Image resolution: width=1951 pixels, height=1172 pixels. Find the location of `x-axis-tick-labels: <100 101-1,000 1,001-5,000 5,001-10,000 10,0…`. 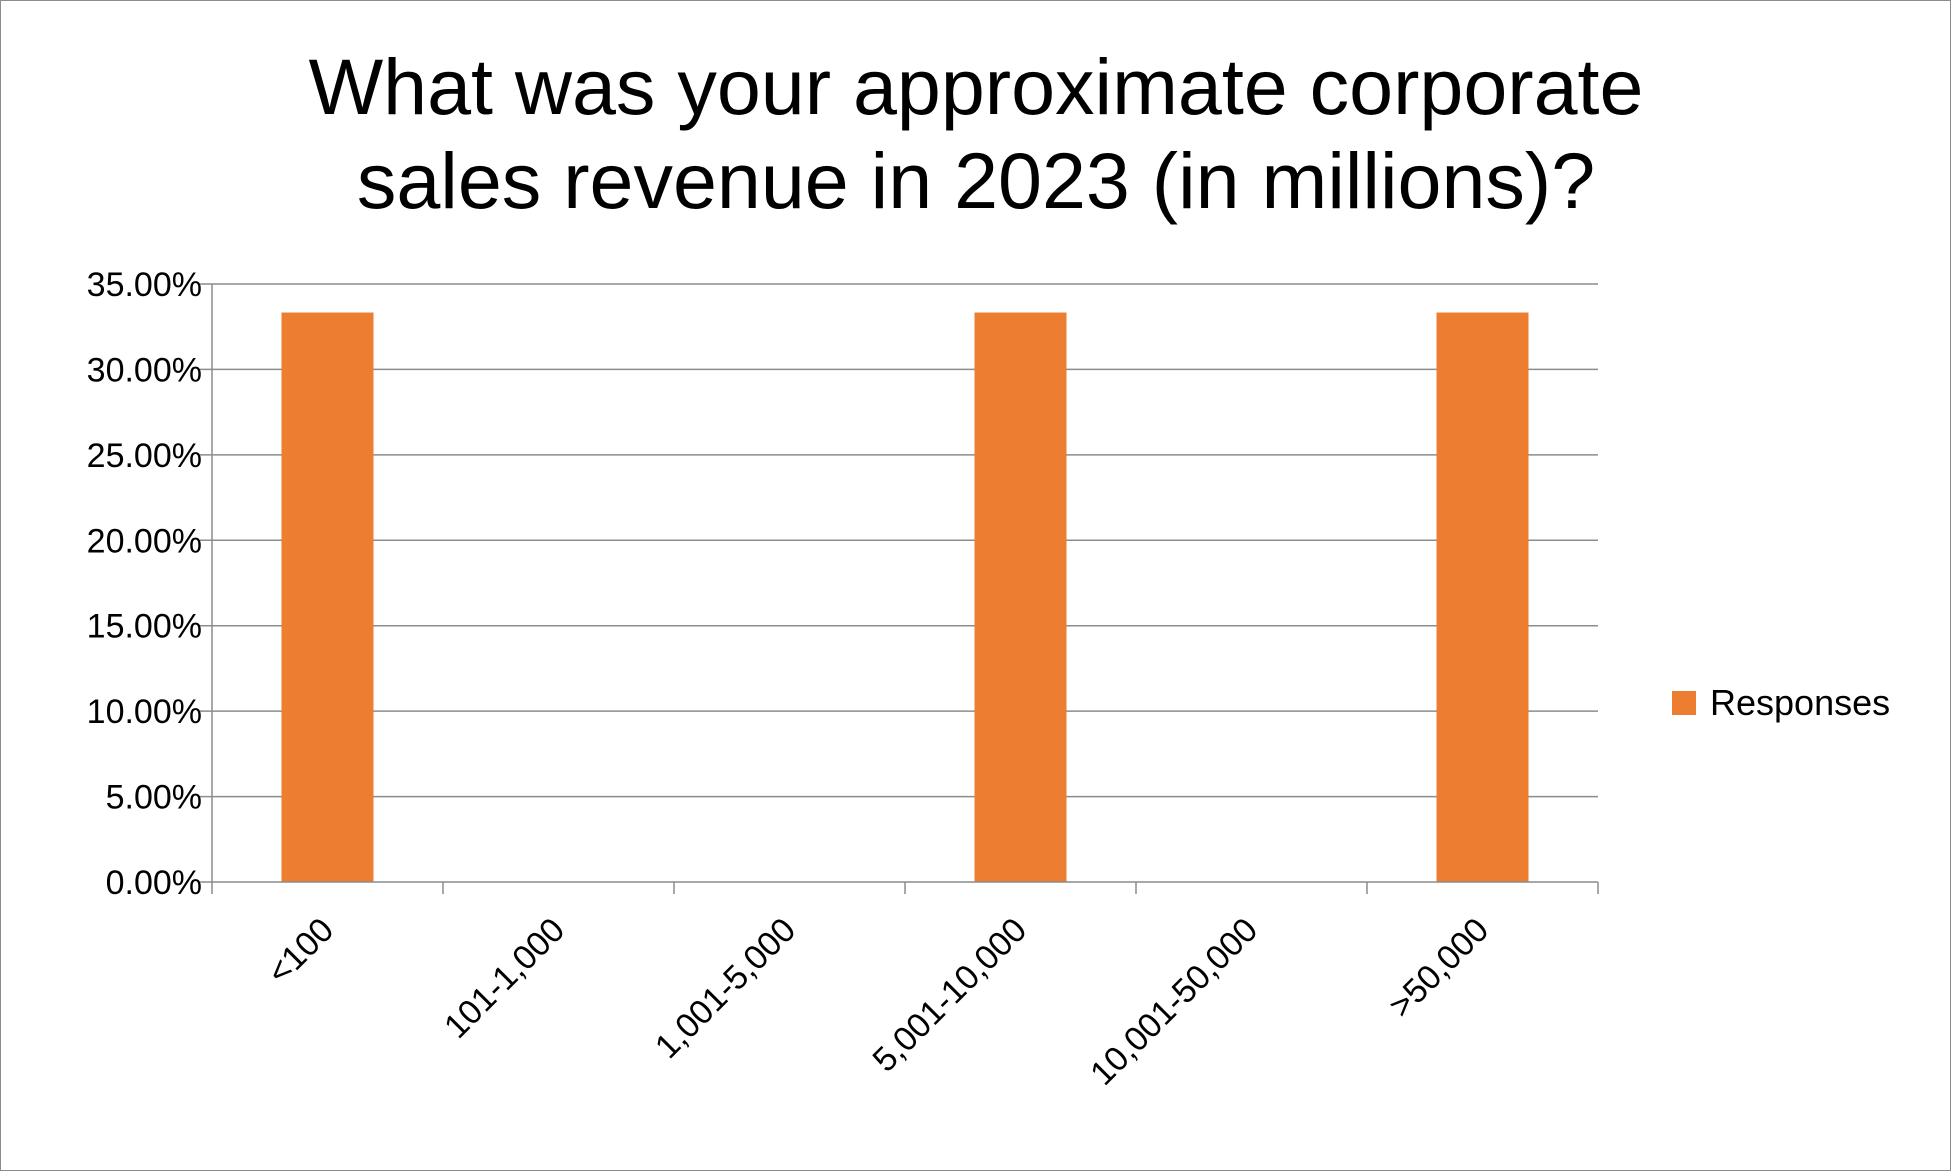

x-axis-tick-labels: <100 101-1,000 1,001-5,000 5,001-10,000 10,0… is located at coordinates (878, 1002).